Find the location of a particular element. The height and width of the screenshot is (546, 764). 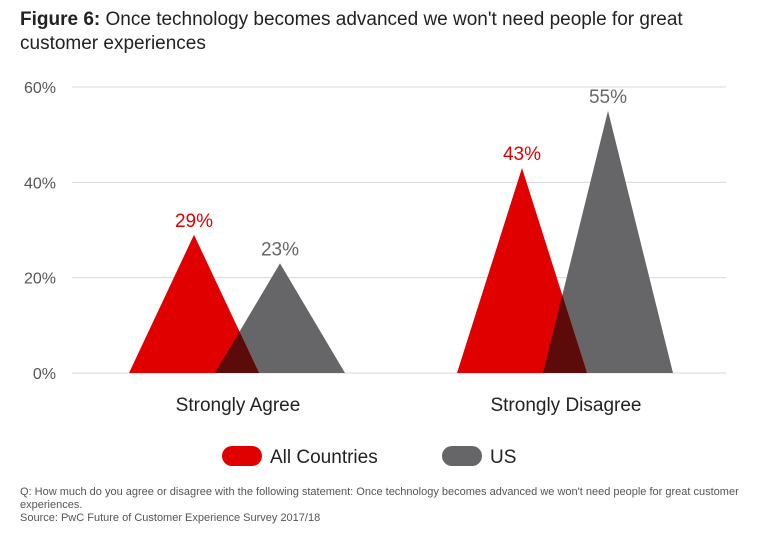

figure-label: Figure 6: is located at coordinates (60, 19).